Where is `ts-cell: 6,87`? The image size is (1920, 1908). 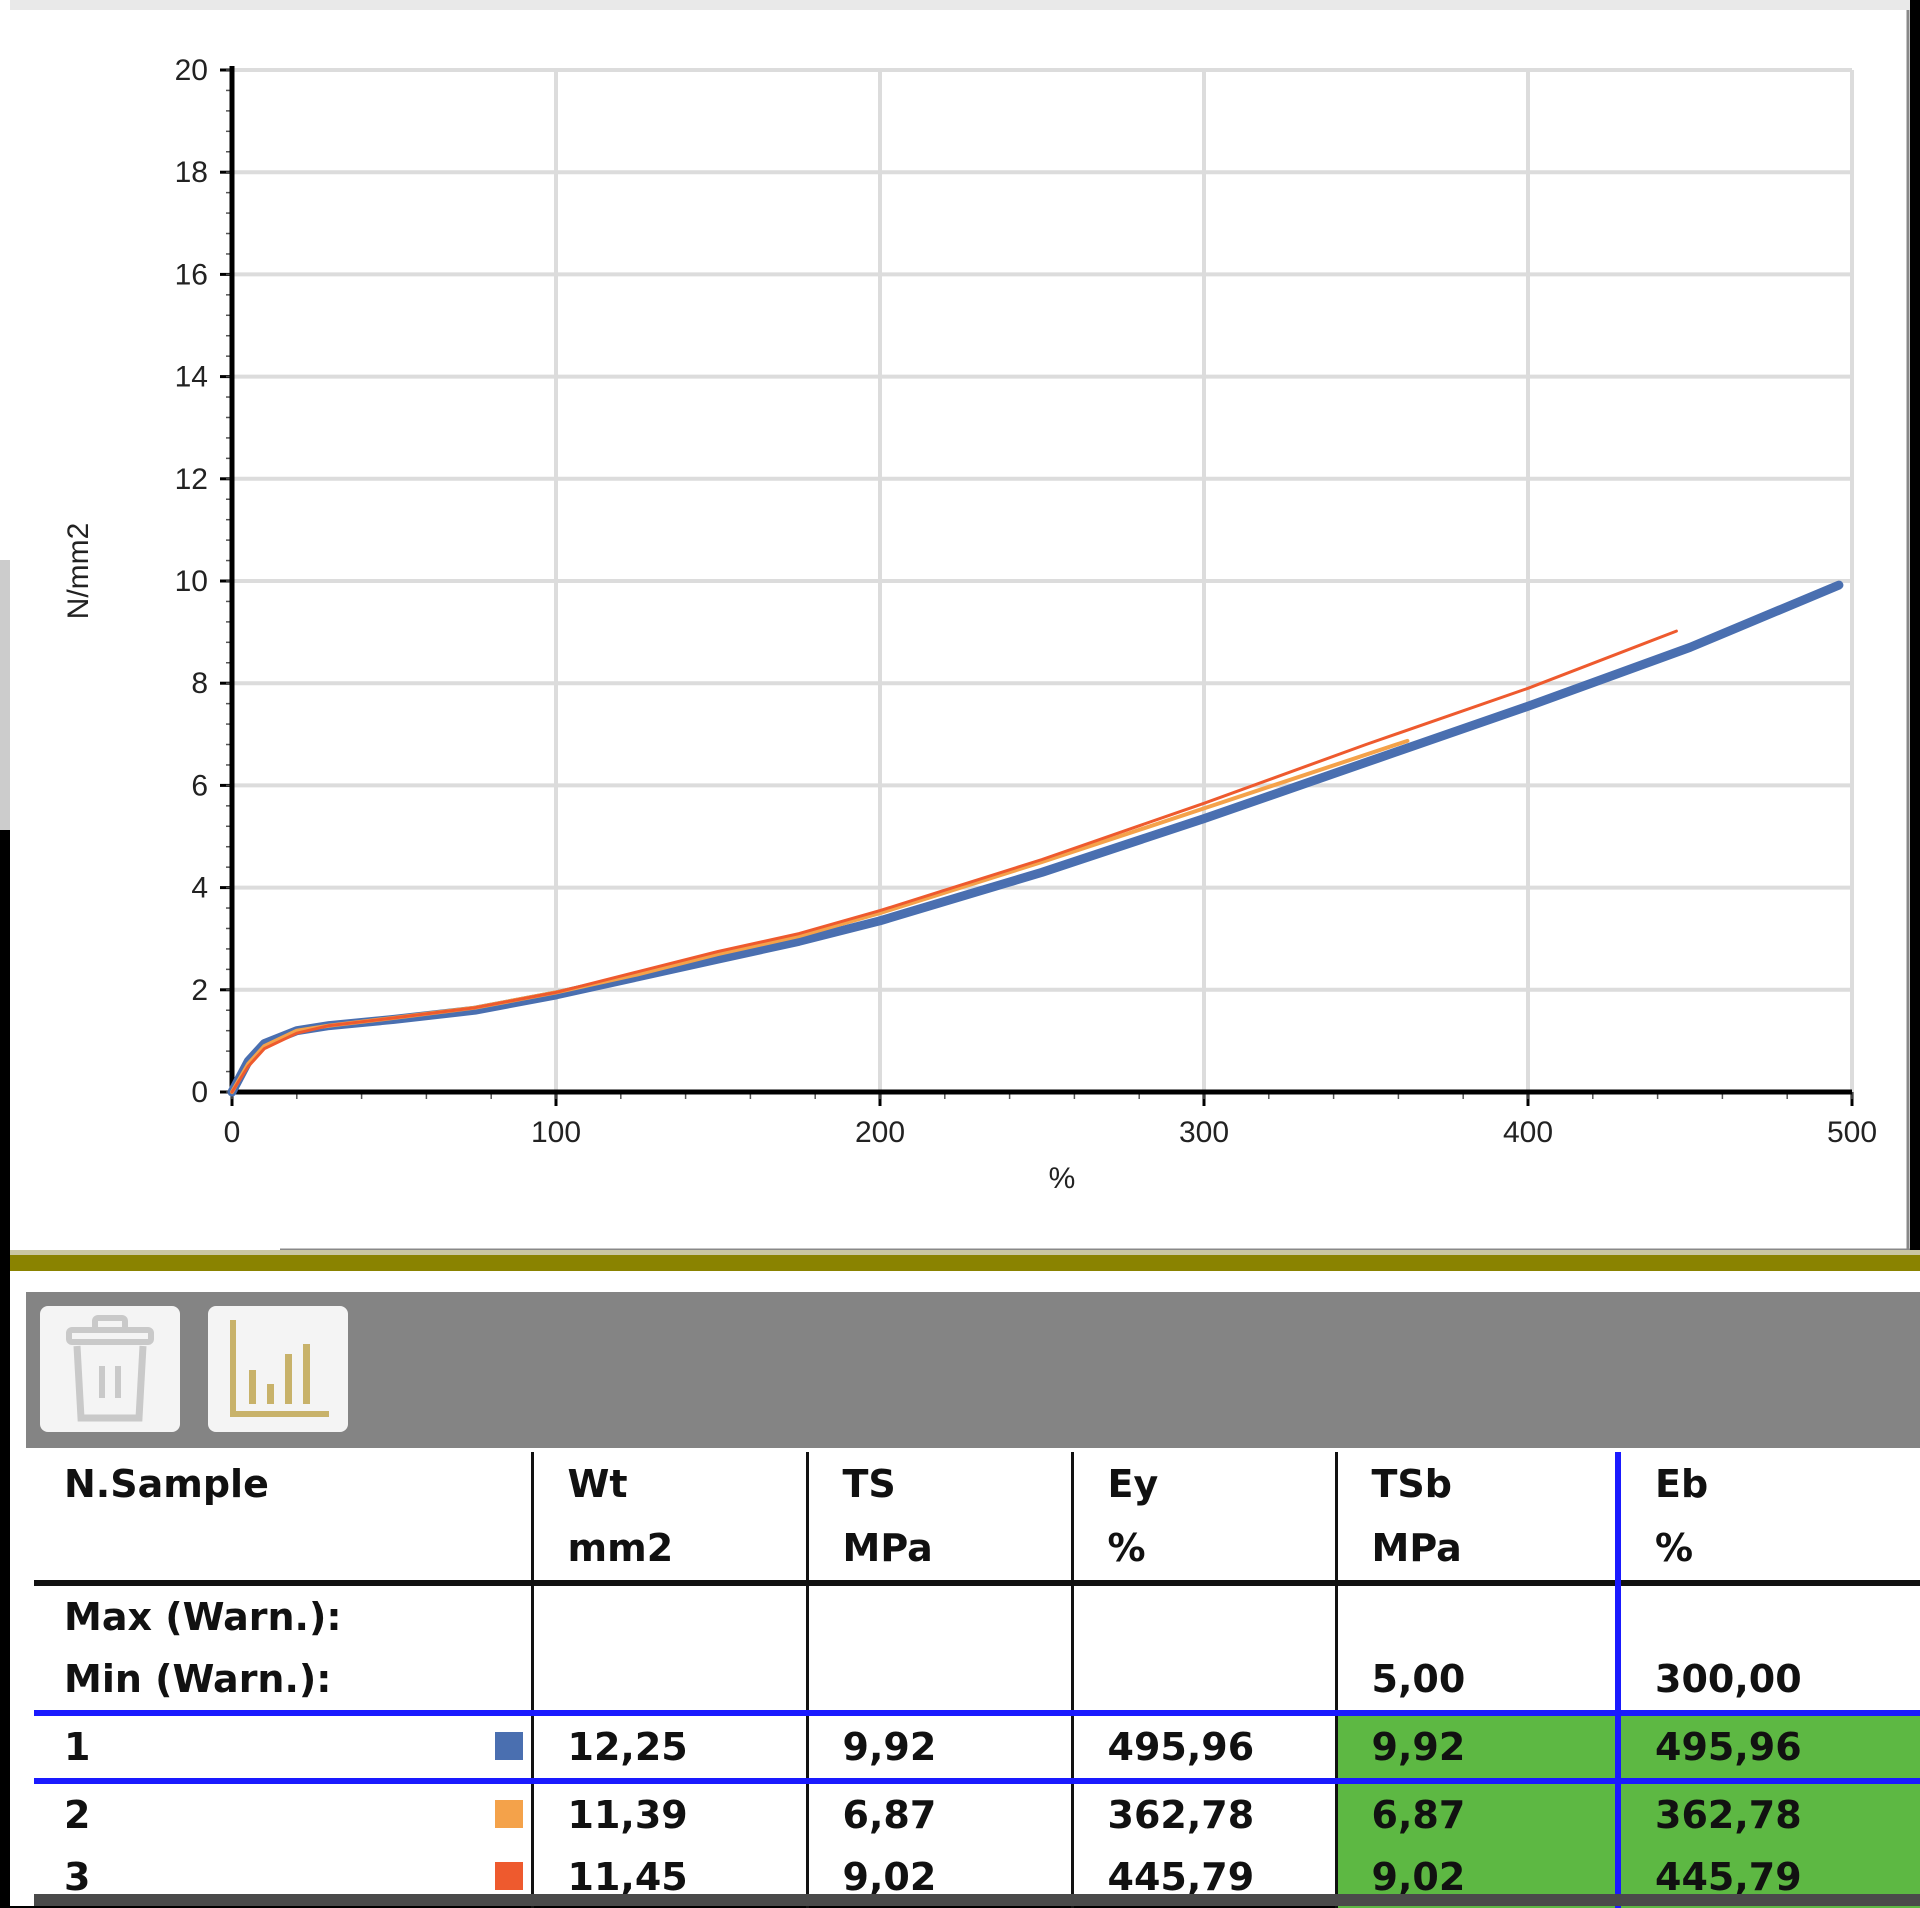
ts-cell: 6,87 is located at coordinates (940, 1813).